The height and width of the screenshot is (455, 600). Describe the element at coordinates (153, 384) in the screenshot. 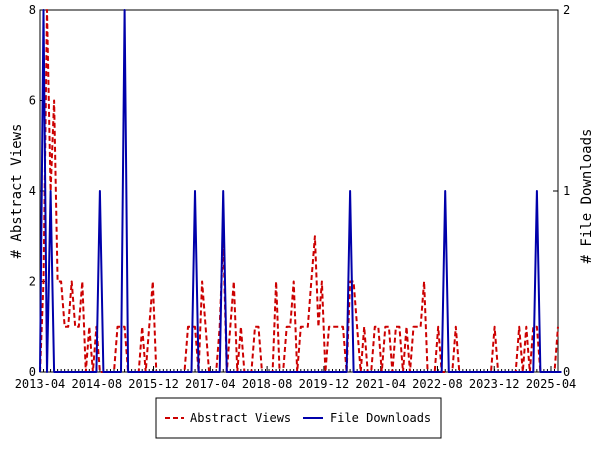

I see `x-tick-label: 2015-12` at that location.